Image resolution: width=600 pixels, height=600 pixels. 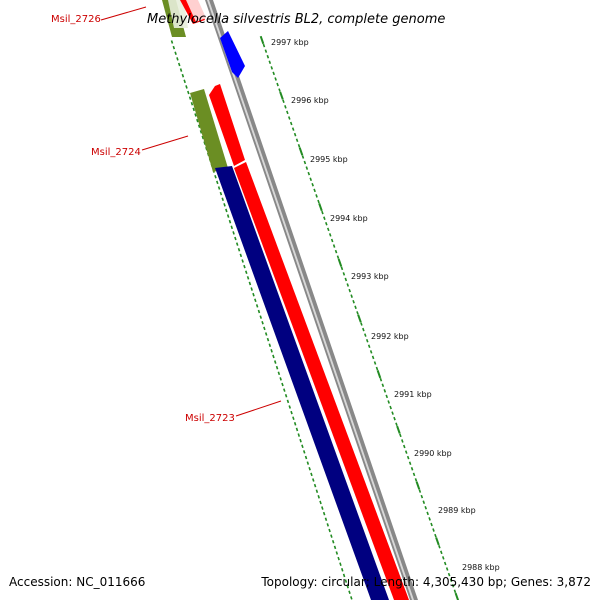 I want to click on green-feature-mid, so click(x=209, y=130).